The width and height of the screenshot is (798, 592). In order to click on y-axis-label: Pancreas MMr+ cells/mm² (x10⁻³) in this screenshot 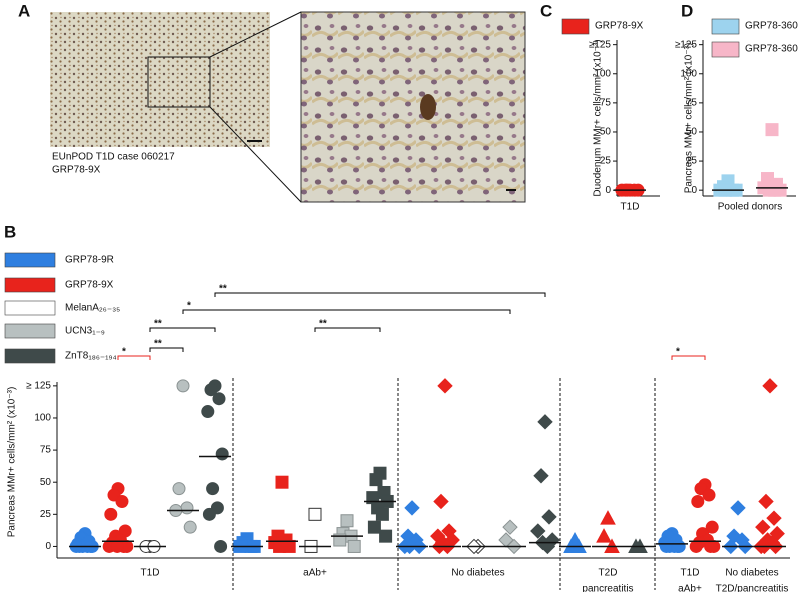, I will do `click(689, 118)`.